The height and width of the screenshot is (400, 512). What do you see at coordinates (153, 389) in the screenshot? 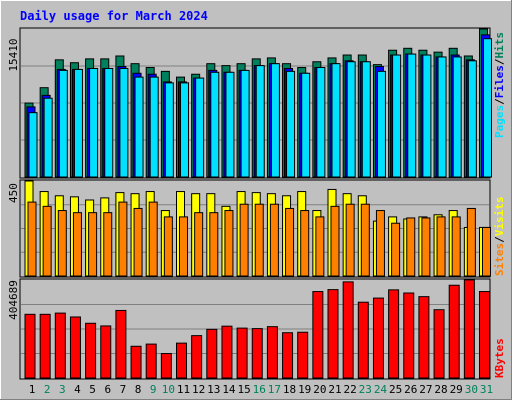
I see `day-label-9: 9` at bounding box center [153, 389].